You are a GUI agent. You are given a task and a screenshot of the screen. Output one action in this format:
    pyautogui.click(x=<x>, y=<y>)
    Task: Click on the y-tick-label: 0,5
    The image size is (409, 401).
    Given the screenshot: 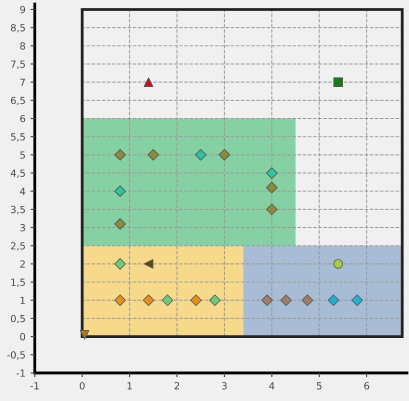 What is the action you would take?
    pyautogui.click(x=17, y=319)
    